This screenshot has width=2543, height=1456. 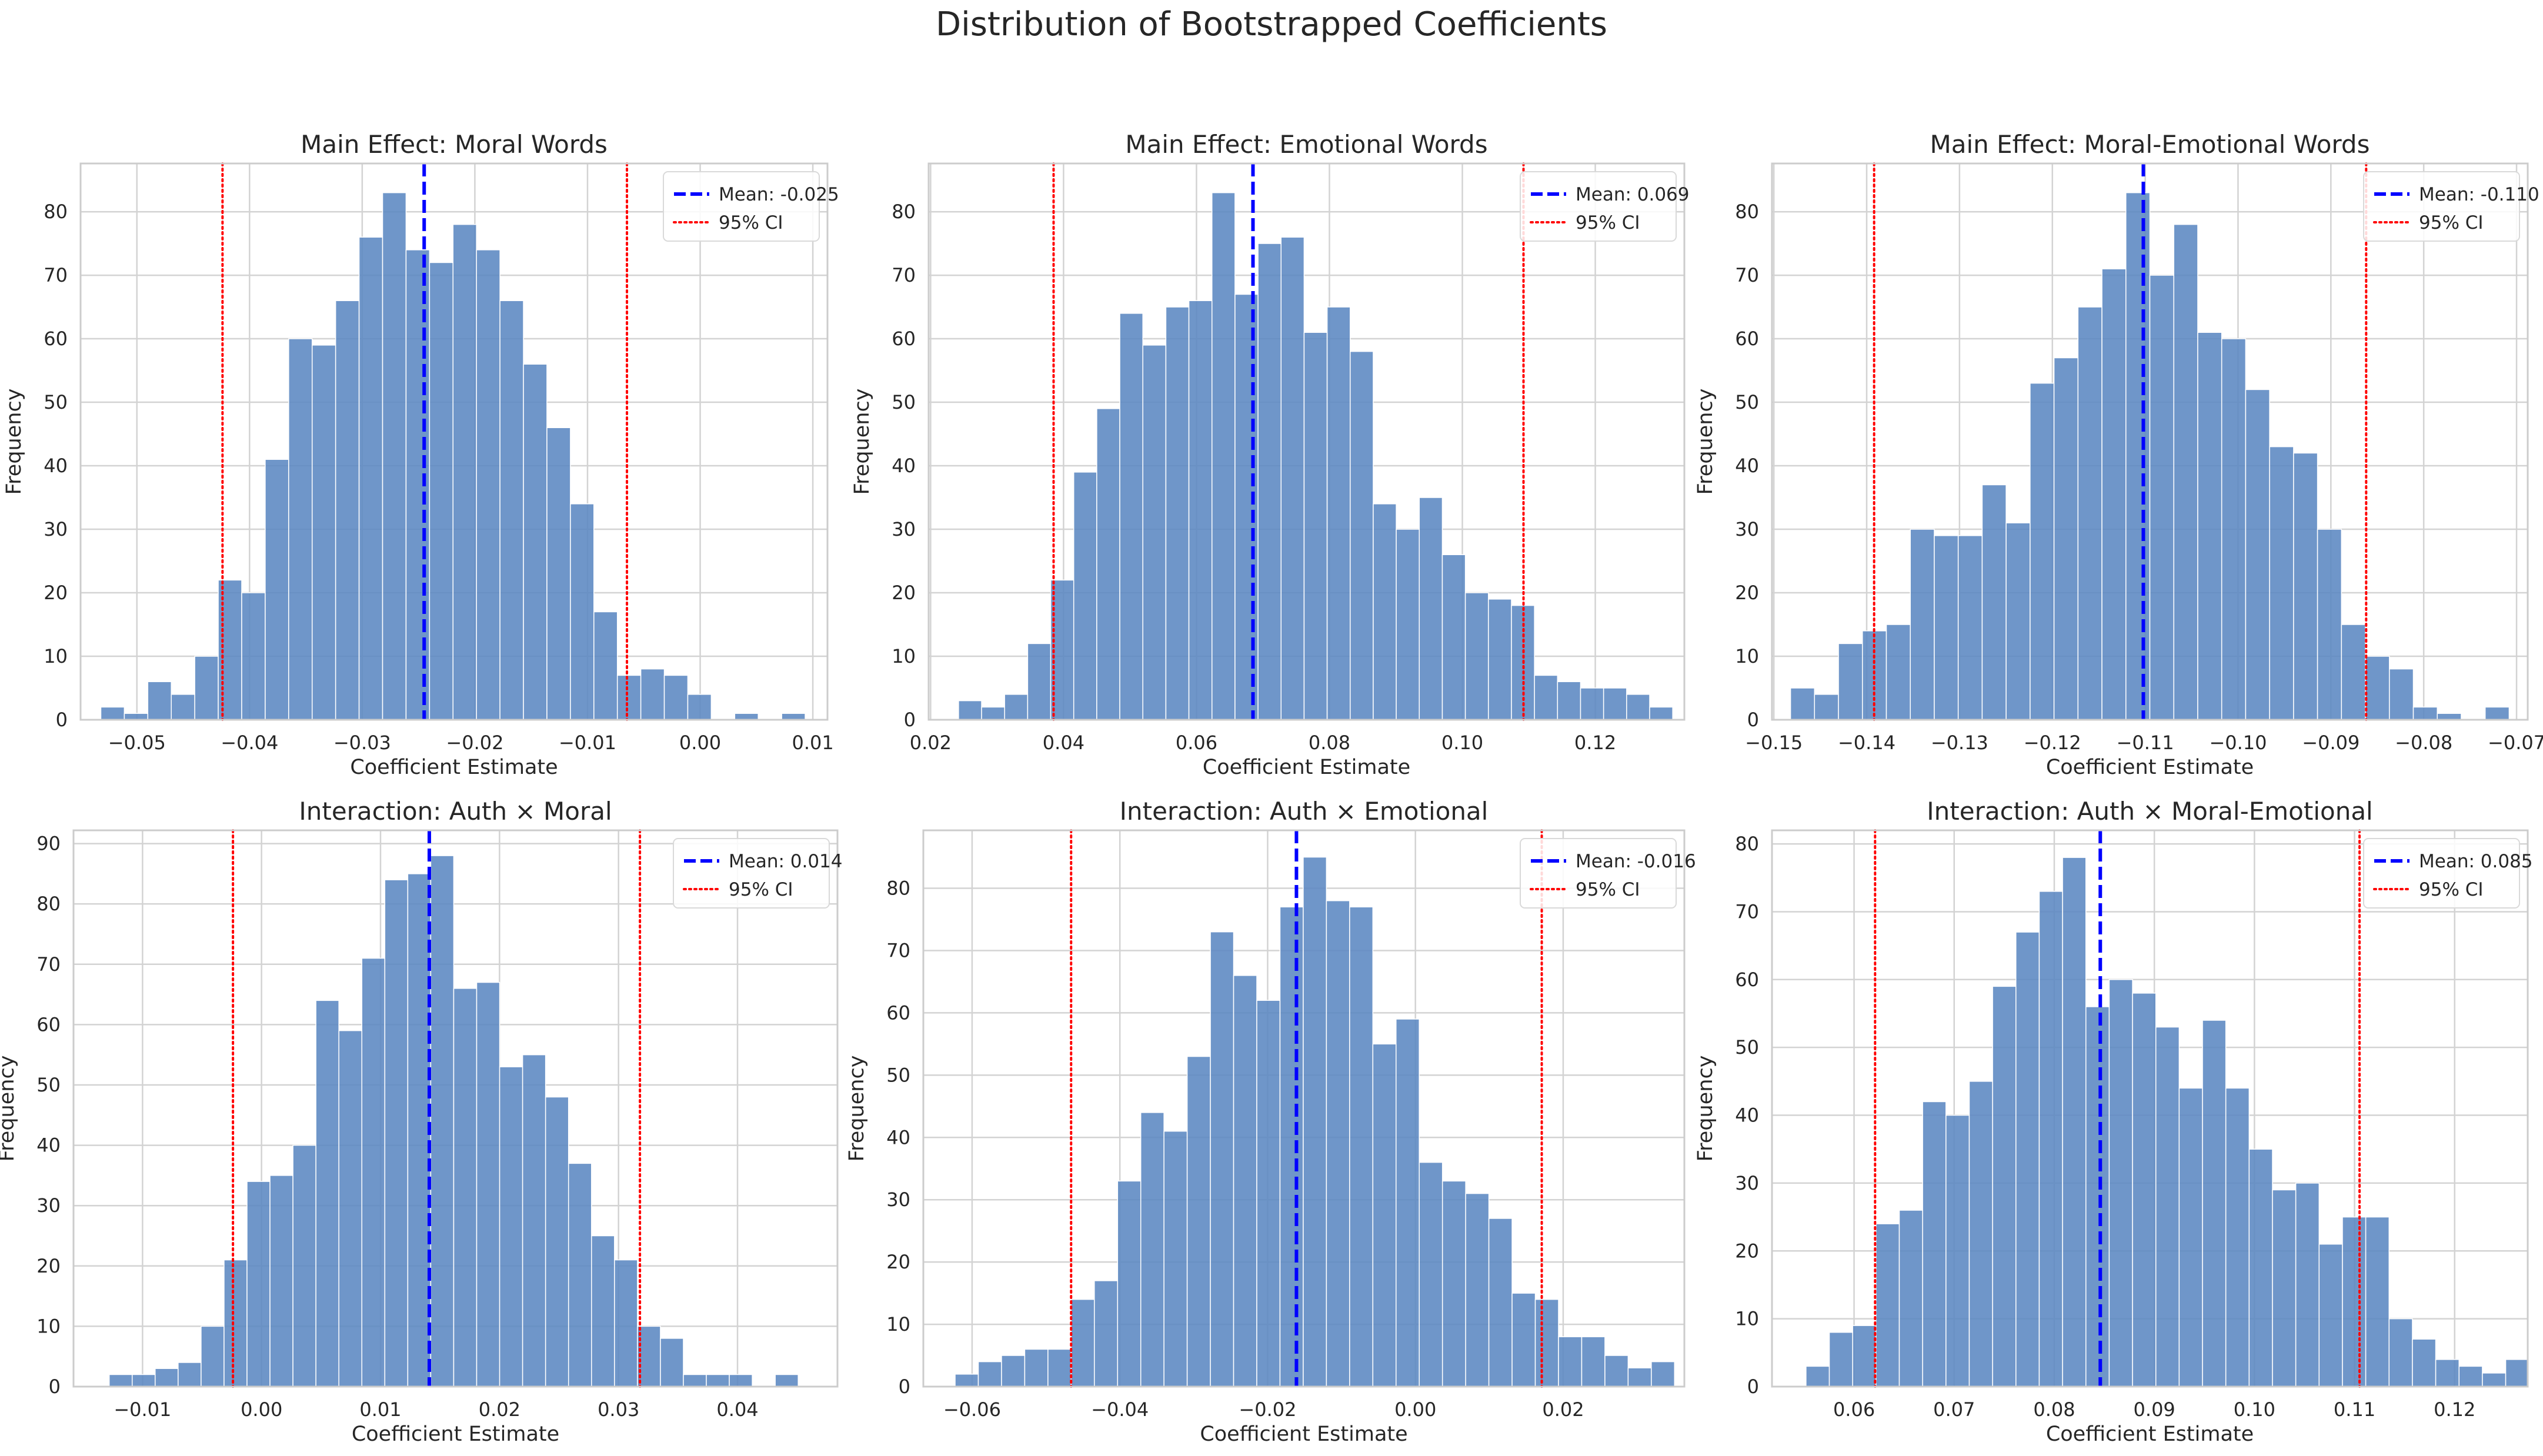 What do you see at coordinates (857, 1109) in the screenshot?
I see `y-axis-label: Frequency` at bounding box center [857, 1109].